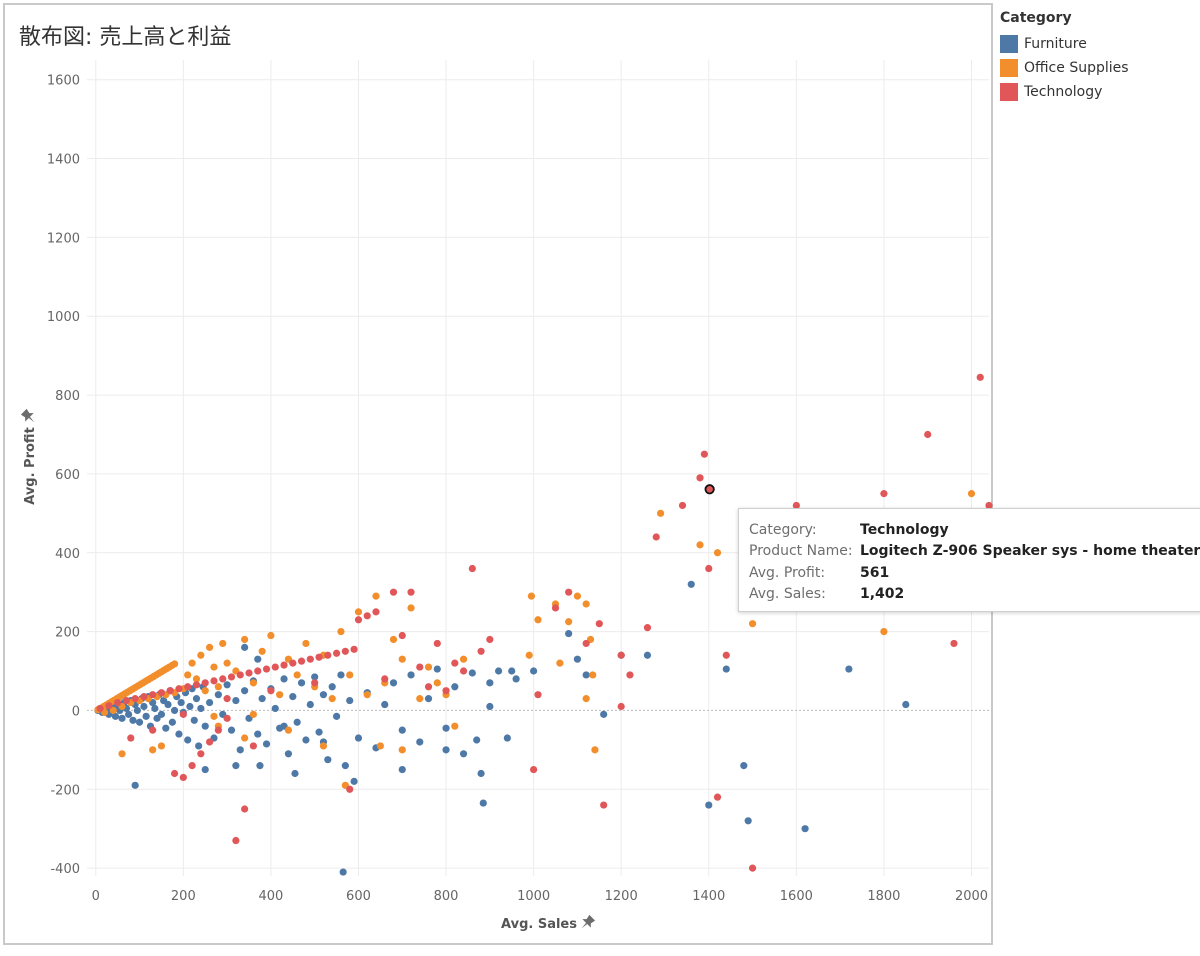  What do you see at coordinates (709, 489) in the screenshot?
I see `highlighted-data-point` at bounding box center [709, 489].